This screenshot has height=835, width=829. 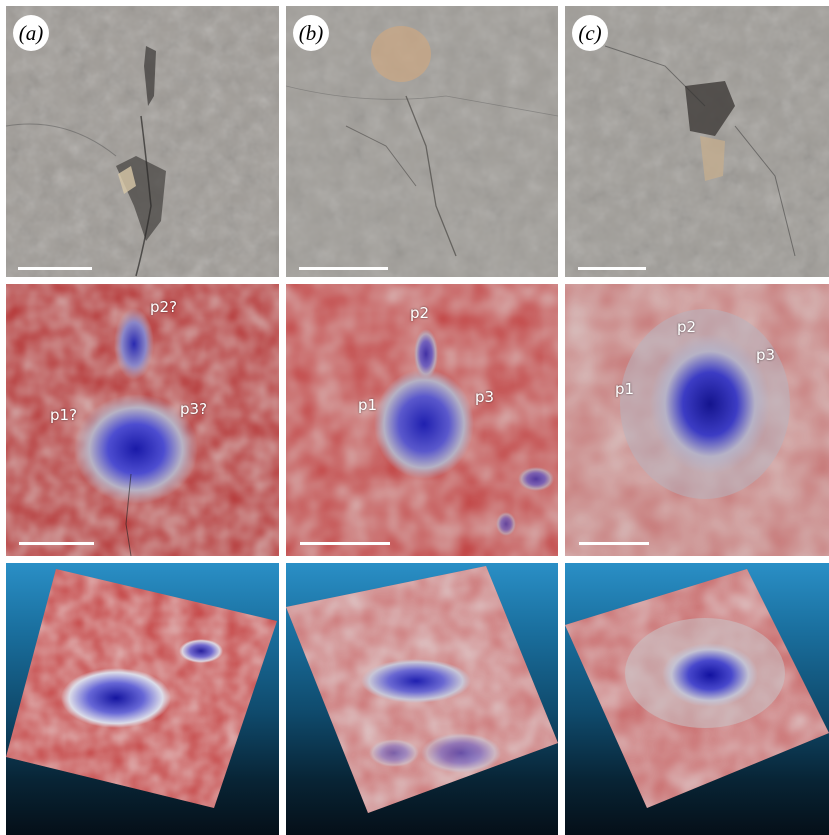 I want to click on depth-map-panel-a: p2? p1? p3?, so click(x=142, y=420).